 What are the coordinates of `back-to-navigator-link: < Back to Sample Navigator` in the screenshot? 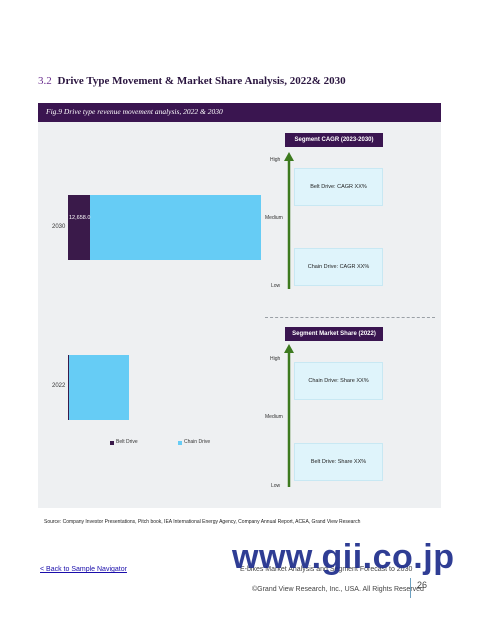 It's located at (83, 569).